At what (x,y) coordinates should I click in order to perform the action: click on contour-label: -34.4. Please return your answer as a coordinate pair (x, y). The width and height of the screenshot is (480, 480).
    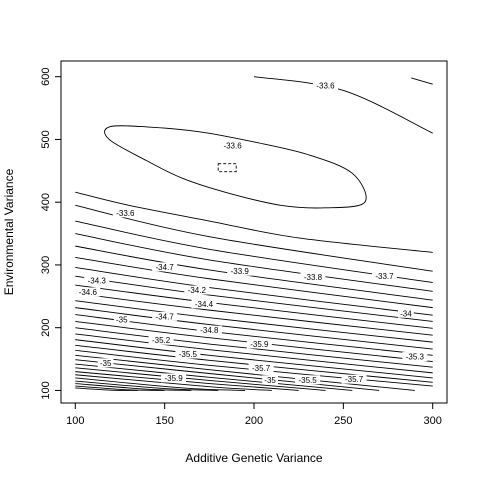
    Looking at the image, I should click on (204, 304).